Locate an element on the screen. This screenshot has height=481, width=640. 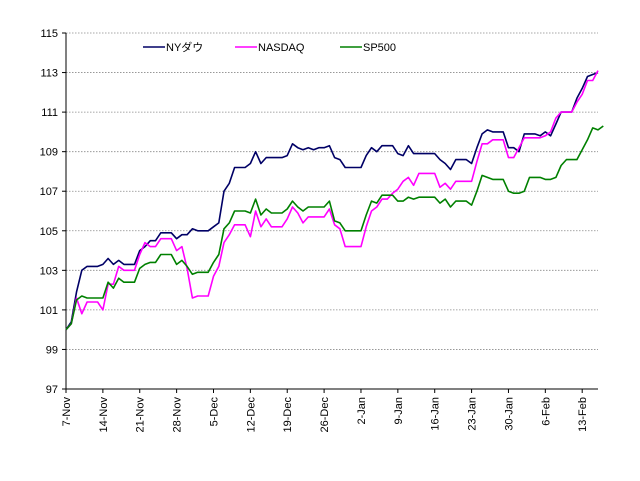
x-tick-label: 7-Nov is located at coordinates (67, 412).